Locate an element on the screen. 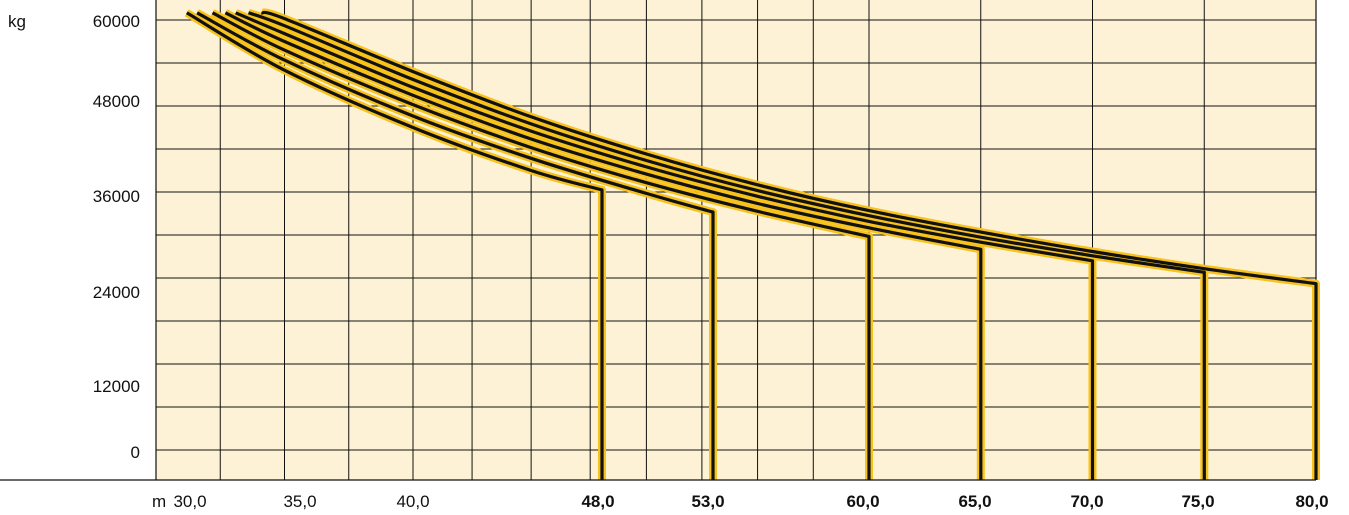  x-tick-label: 48,0 is located at coordinates (597, 501).